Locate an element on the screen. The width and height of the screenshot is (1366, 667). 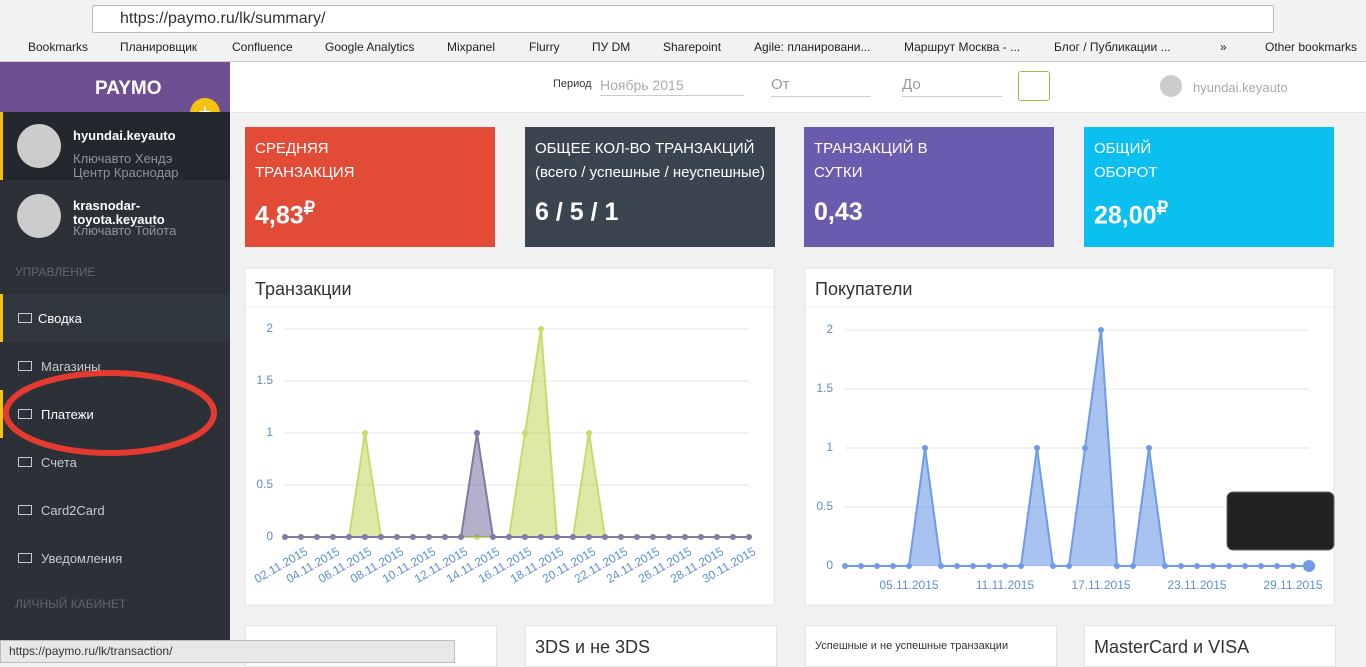
annotation is located at coordinates (110, 413).